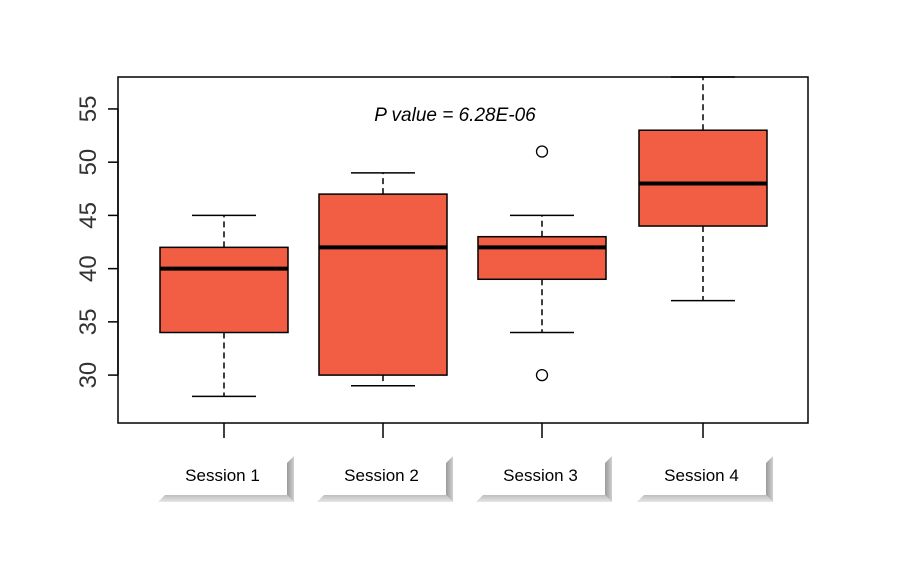 The width and height of the screenshot is (923, 562). Describe the element at coordinates (88, 268) in the screenshot. I see `y-tick-label: 40` at that location.